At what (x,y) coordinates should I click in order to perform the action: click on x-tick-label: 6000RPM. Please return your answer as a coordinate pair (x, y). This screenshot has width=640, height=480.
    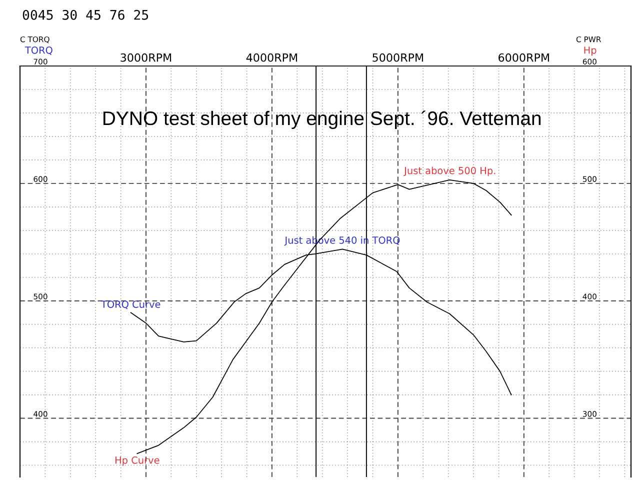
    Looking at the image, I should click on (523, 57).